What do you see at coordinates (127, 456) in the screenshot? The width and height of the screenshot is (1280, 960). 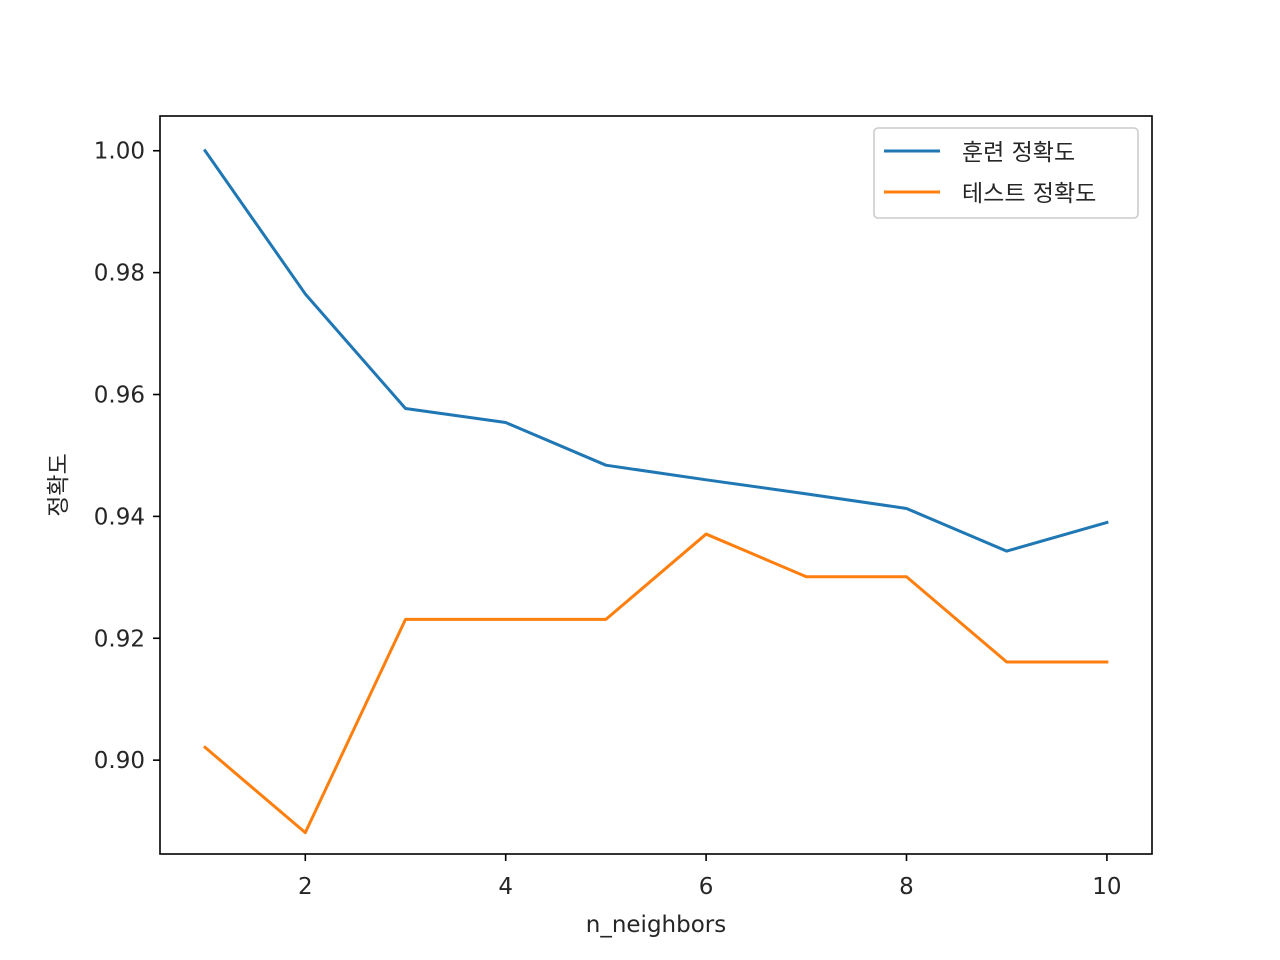 I see `y-axis-ticks: 0.90 0.92 0.94 0.96 0.98 1.00` at bounding box center [127, 456].